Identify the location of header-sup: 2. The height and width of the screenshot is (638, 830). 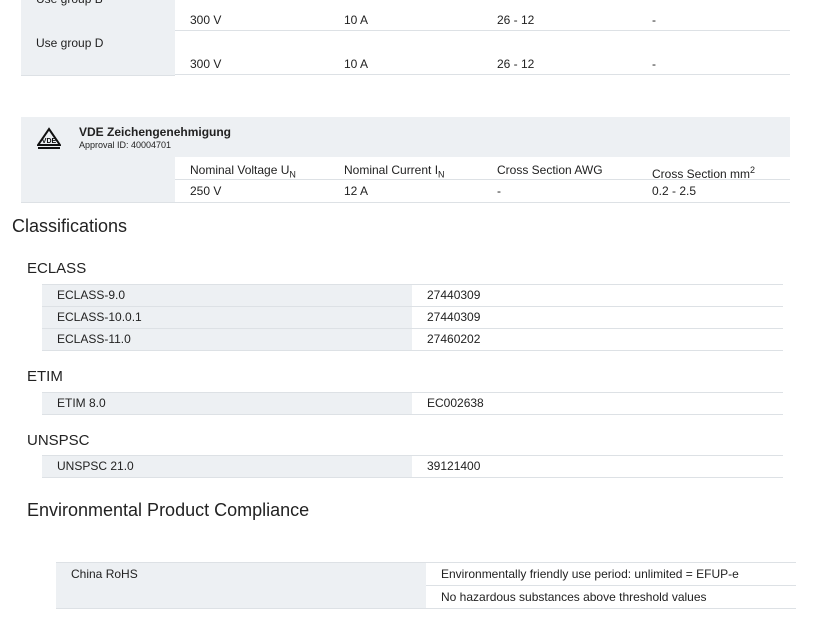
(753, 170).